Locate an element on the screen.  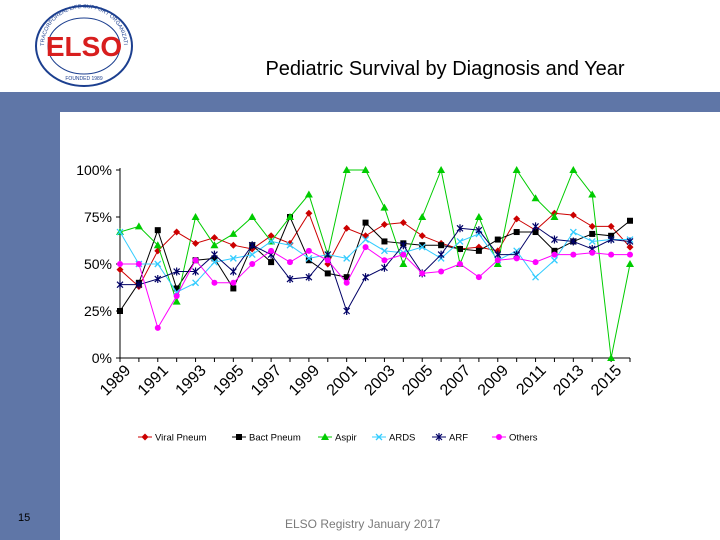
x-tick-label: 2001 is located at coordinates (342, 380).